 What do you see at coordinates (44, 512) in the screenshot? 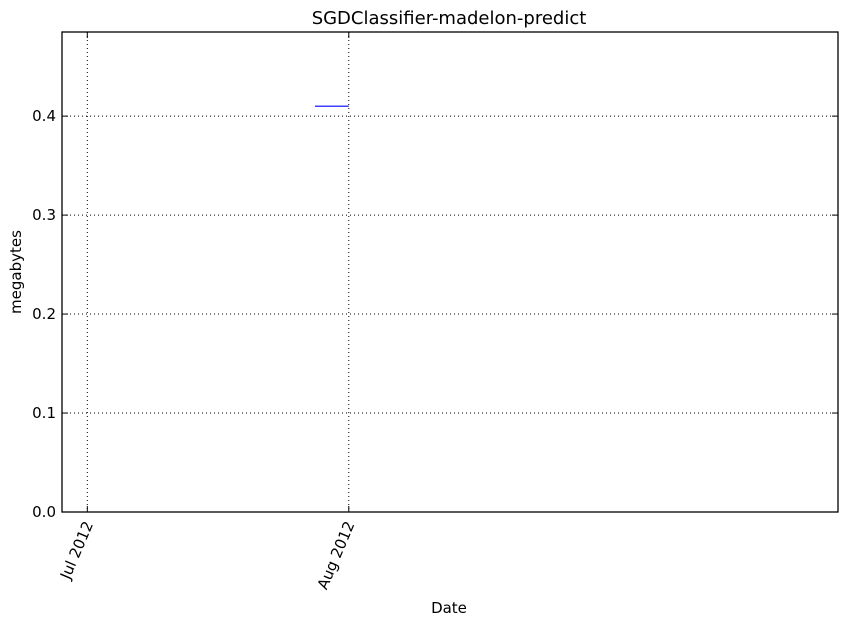
I see `y-tick-label: 0.0` at bounding box center [44, 512].